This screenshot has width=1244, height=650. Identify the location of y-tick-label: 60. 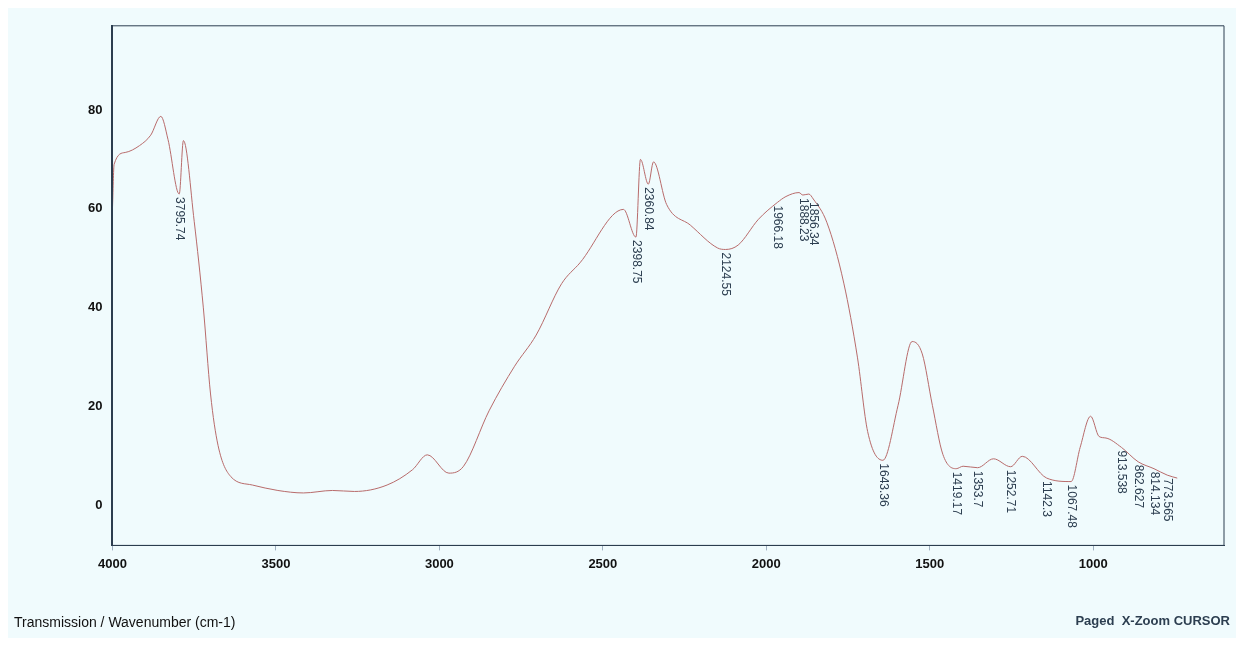
(95, 208).